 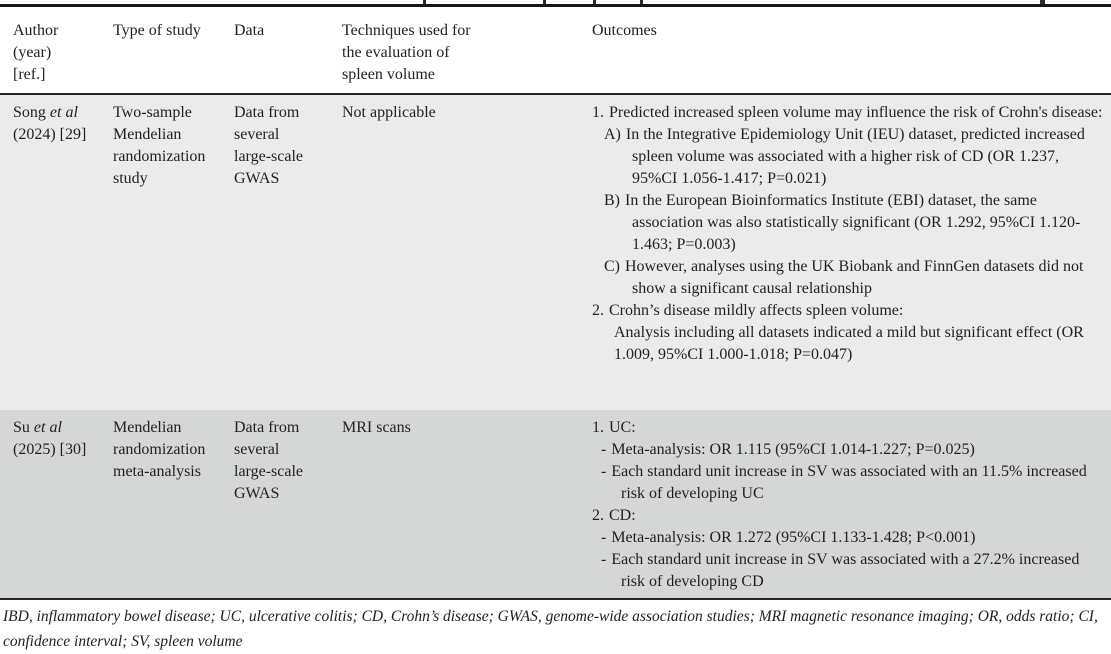 What do you see at coordinates (555, 599) in the screenshot?
I see `footnote-separator-rule` at bounding box center [555, 599].